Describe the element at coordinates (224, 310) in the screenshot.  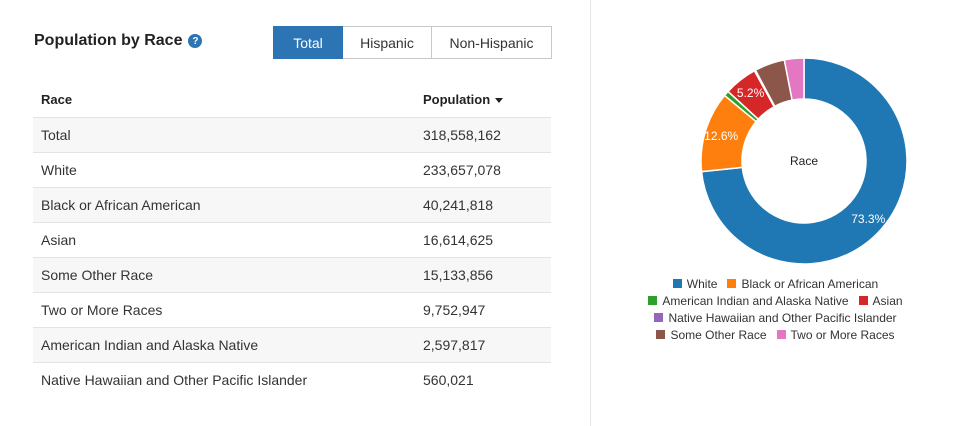
I see `race-cell: Two or More Races` at that location.